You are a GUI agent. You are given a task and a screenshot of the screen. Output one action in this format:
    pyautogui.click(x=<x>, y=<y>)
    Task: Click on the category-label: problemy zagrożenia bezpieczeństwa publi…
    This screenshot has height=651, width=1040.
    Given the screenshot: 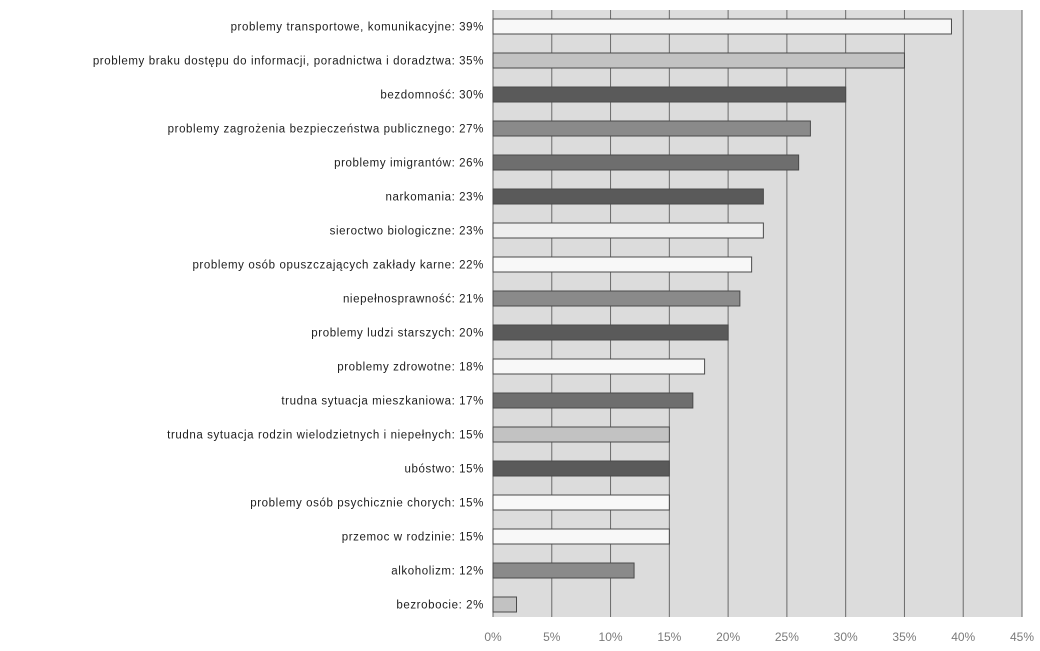 What is the action you would take?
    pyautogui.click(x=326, y=130)
    